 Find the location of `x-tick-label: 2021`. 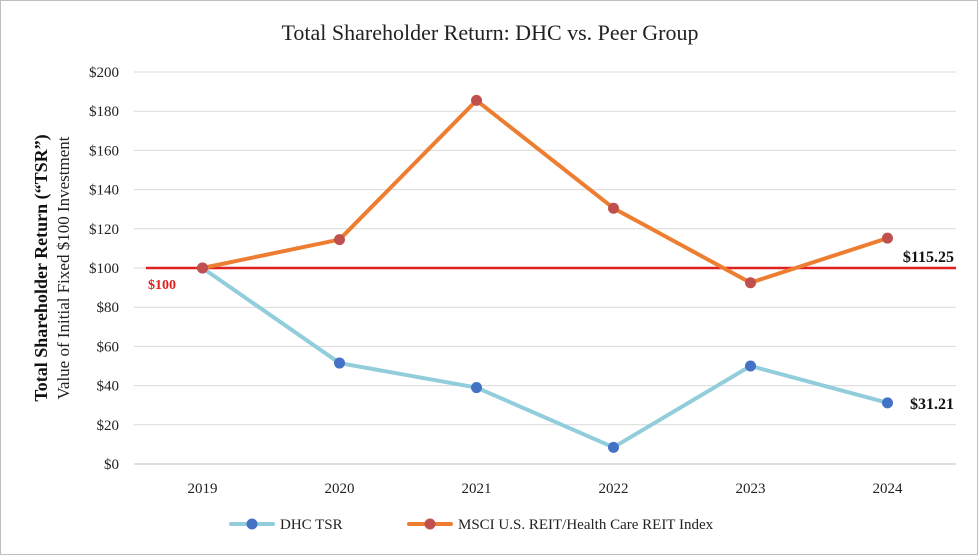

x-tick-label: 2021 is located at coordinates (477, 489).